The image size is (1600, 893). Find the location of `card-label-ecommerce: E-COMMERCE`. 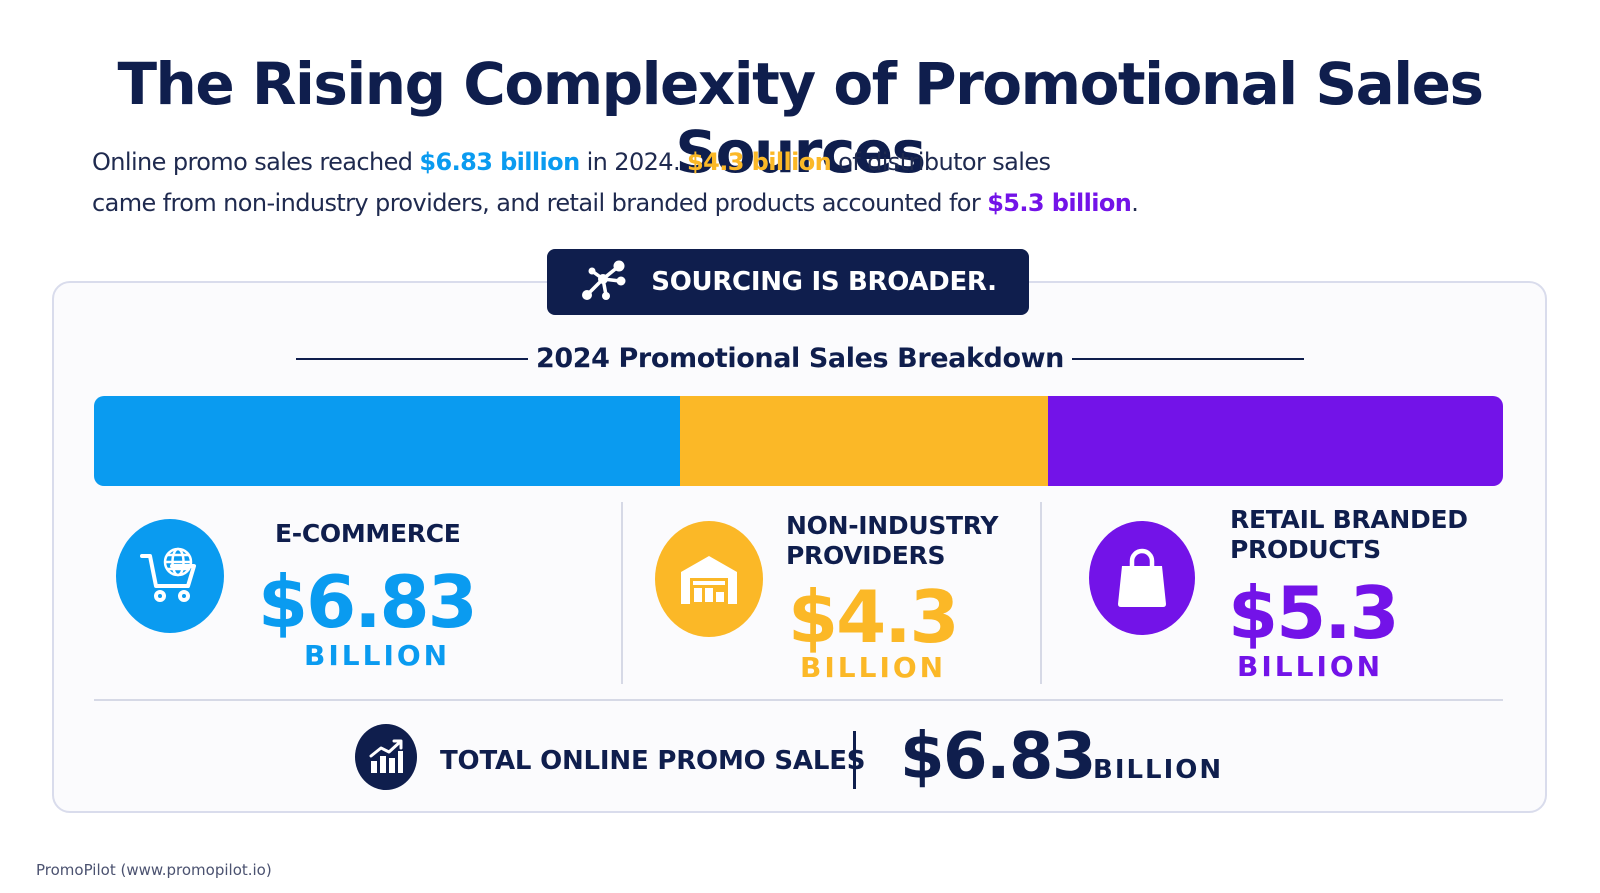

card-label-ecommerce: E-COMMERCE is located at coordinates (368, 533).